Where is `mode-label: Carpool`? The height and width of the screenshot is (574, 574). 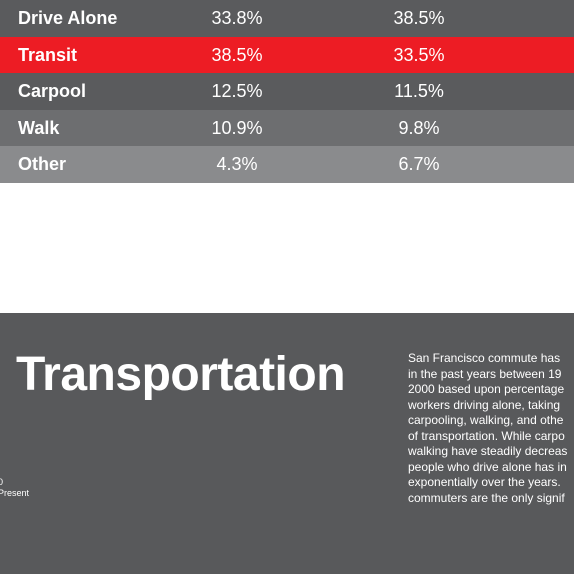
mode-label: Carpool is located at coordinates (52, 91).